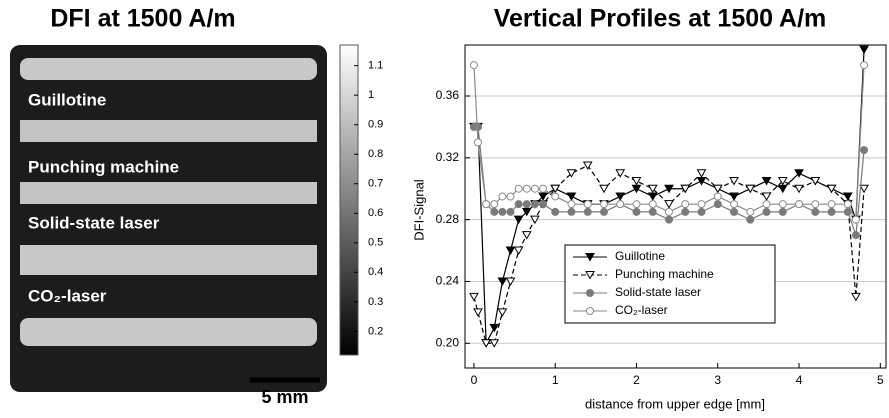 The height and width of the screenshot is (418, 889). What do you see at coordinates (448, 281) in the screenshot?
I see `y-tick-label: 0.24` at bounding box center [448, 281].